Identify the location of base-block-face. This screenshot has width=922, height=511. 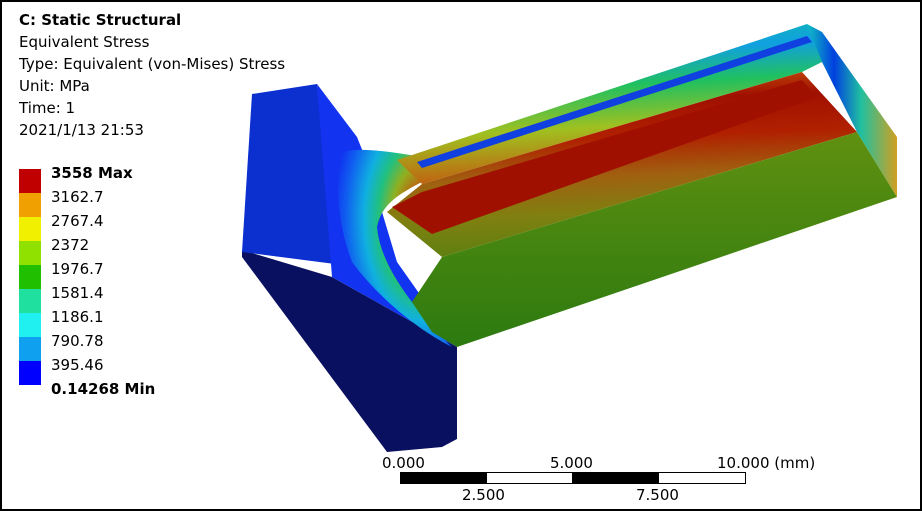
(387, 215).